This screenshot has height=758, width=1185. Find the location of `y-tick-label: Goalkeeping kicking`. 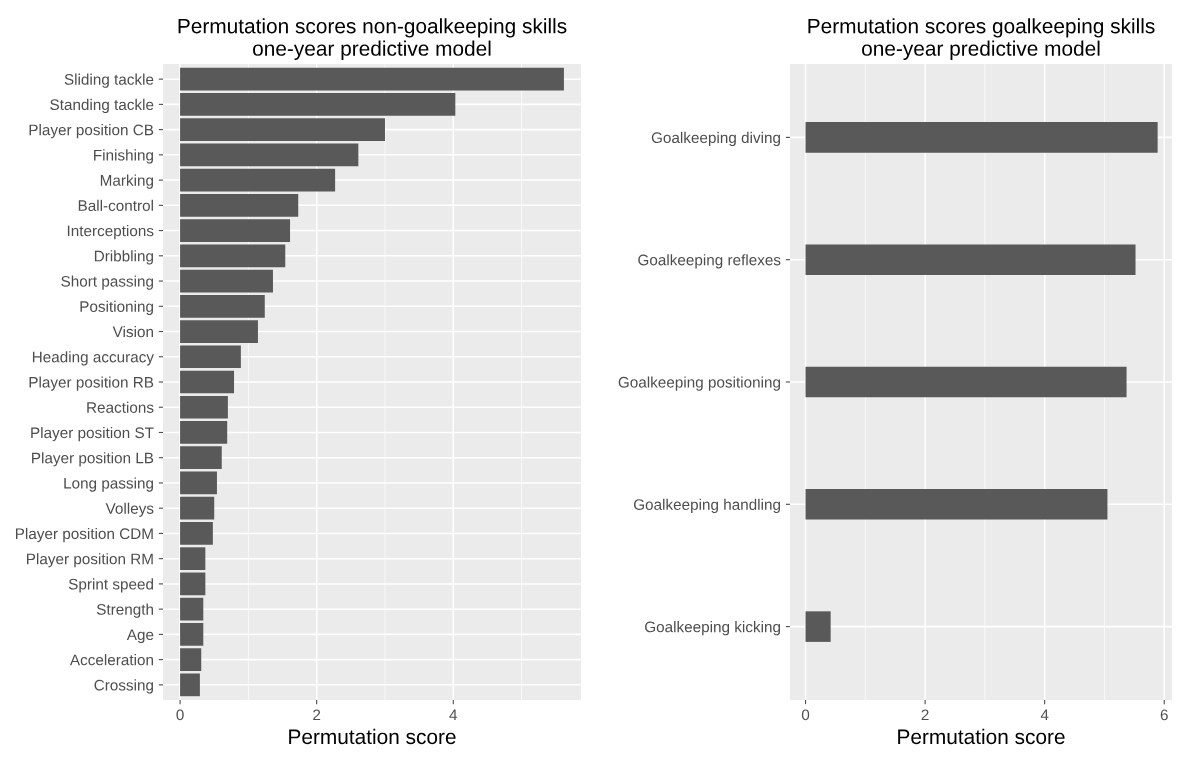

y-tick-label: Goalkeeping kicking is located at coordinates (712, 628).